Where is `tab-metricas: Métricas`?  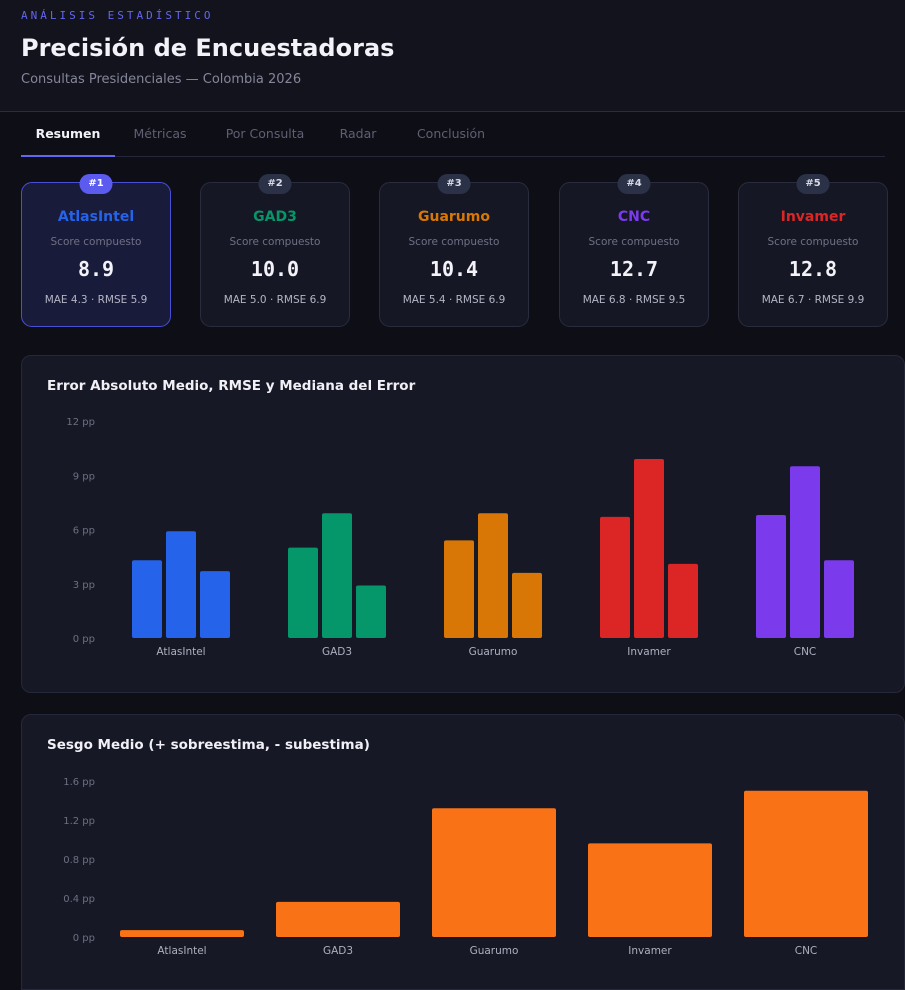 tab-metricas: Métricas is located at coordinates (160, 133).